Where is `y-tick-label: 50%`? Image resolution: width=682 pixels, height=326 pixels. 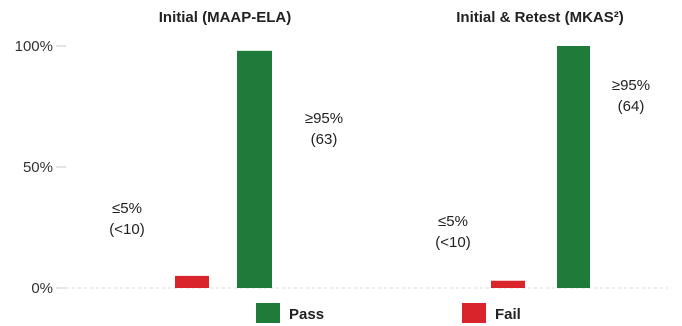 y-tick-label: 50% is located at coordinates (38, 167).